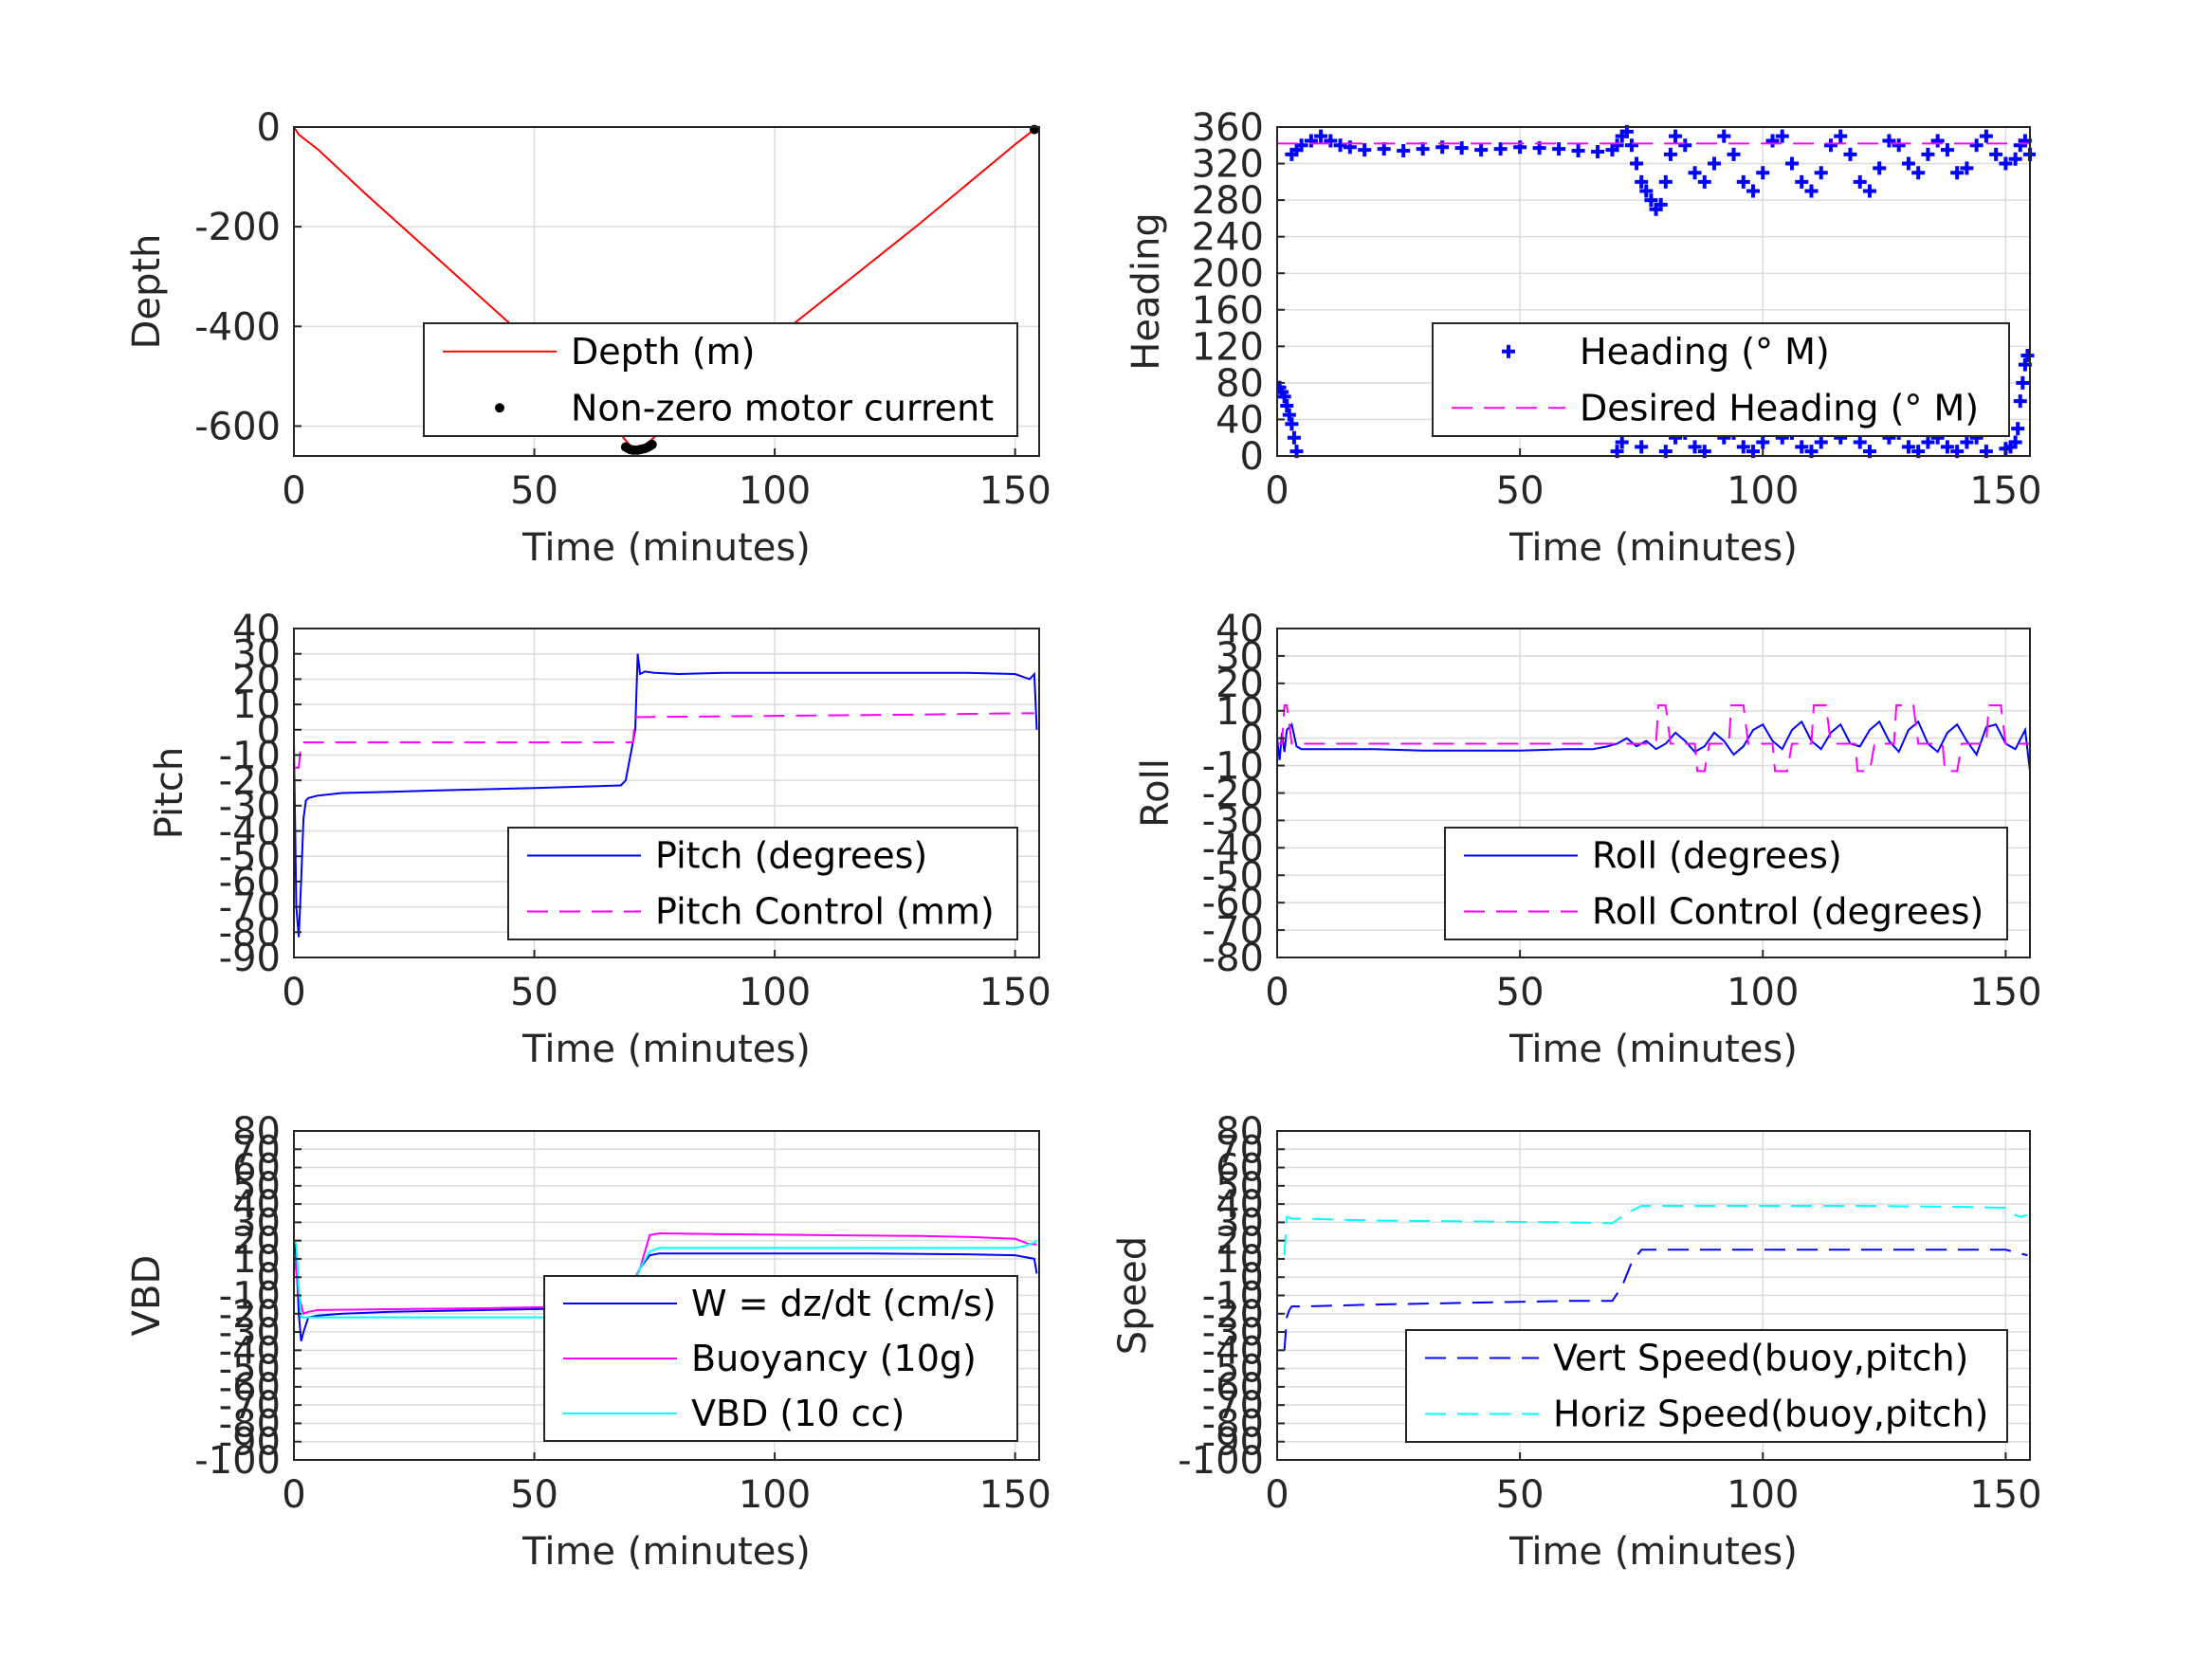 The image size is (2212, 1659). I want to click on vbd-xtick-label: 100, so click(775, 1495).